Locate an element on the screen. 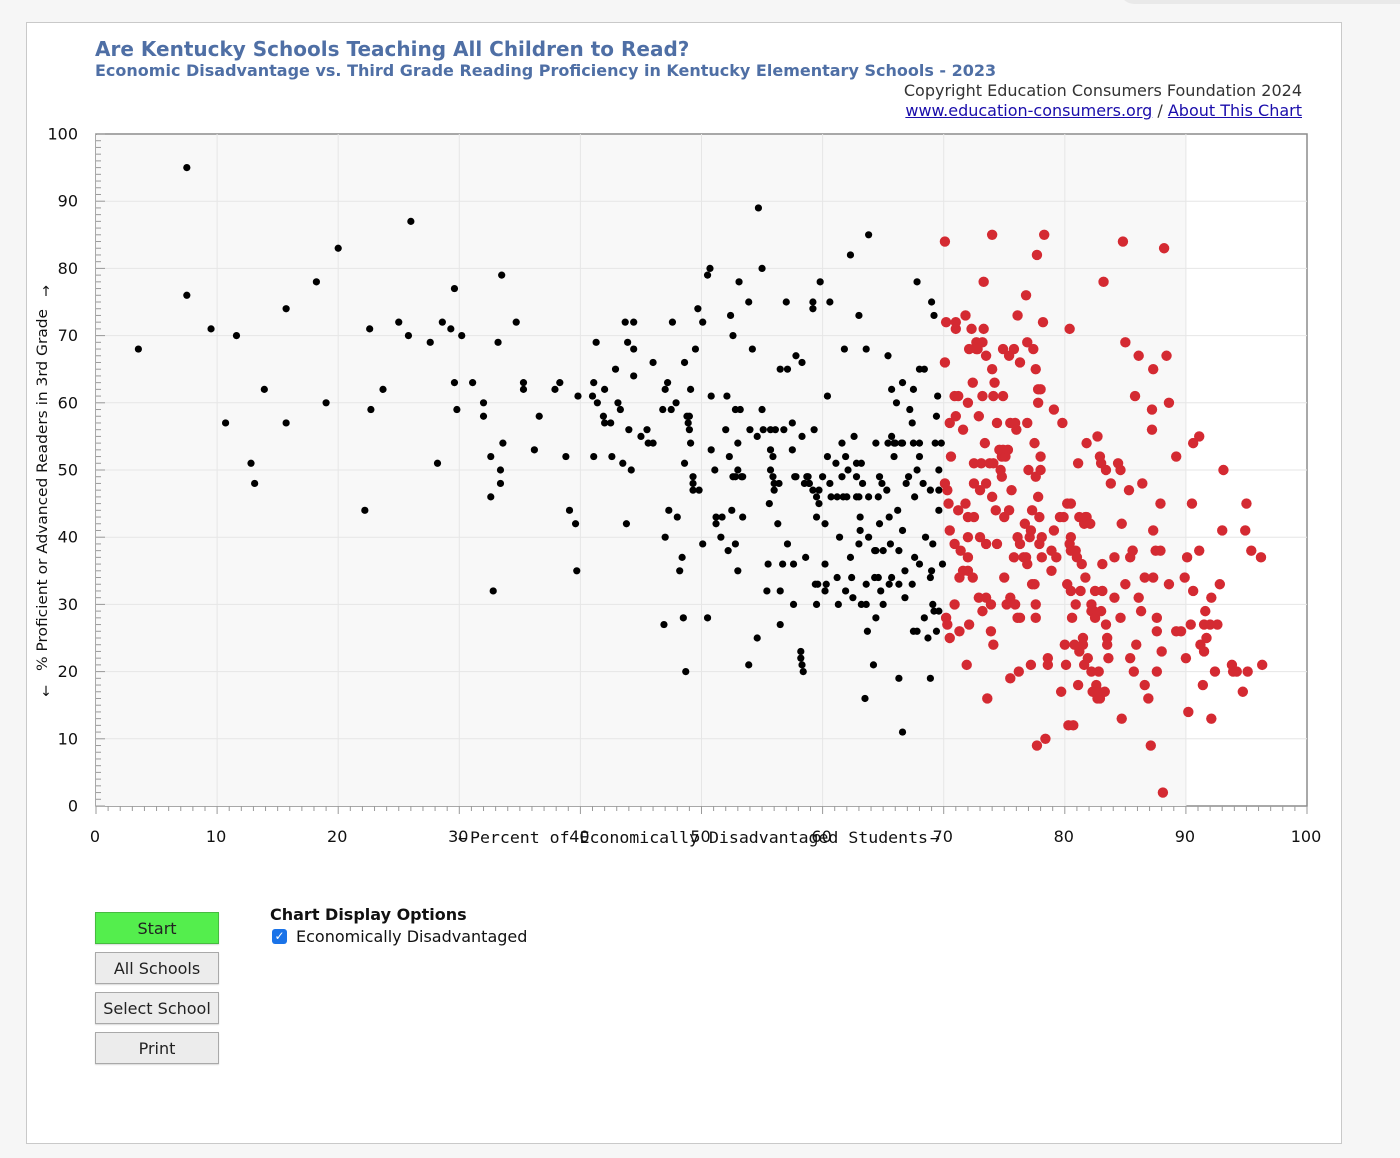  select-school-button: Select School is located at coordinates (157, 1008).